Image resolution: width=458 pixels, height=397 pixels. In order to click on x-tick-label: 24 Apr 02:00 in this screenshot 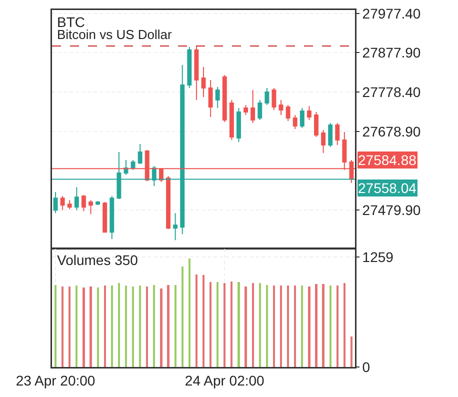, I will do `click(224, 380)`.